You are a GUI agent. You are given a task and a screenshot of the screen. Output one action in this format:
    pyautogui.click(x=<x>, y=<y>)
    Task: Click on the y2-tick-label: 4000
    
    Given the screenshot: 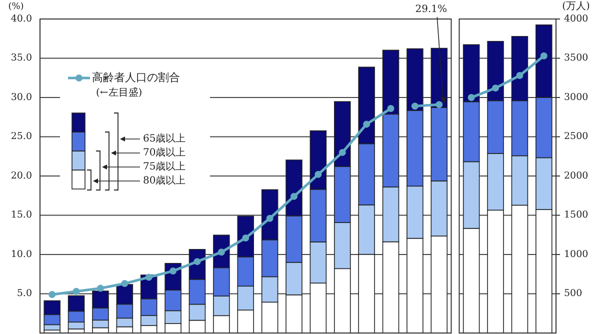 What is the action you would take?
    pyautogui.click(x=576, y=18)
    